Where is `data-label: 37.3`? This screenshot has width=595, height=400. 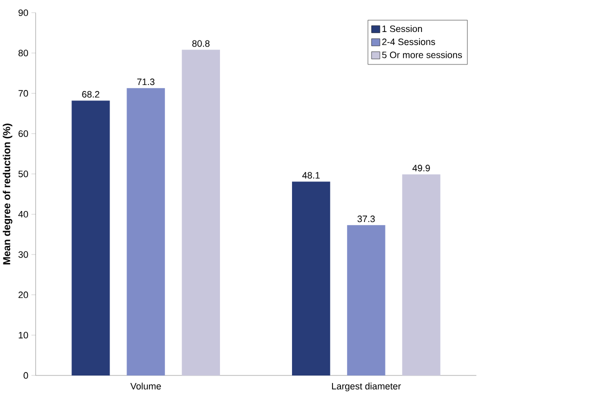 data-label: 37.3 is located at coordinates (366, 219).